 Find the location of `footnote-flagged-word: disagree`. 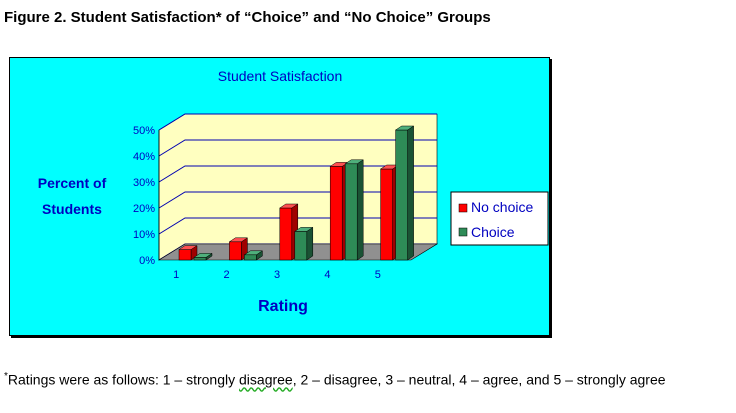

footnote-flagged-word: disagree is located at coordinates (266, 379).